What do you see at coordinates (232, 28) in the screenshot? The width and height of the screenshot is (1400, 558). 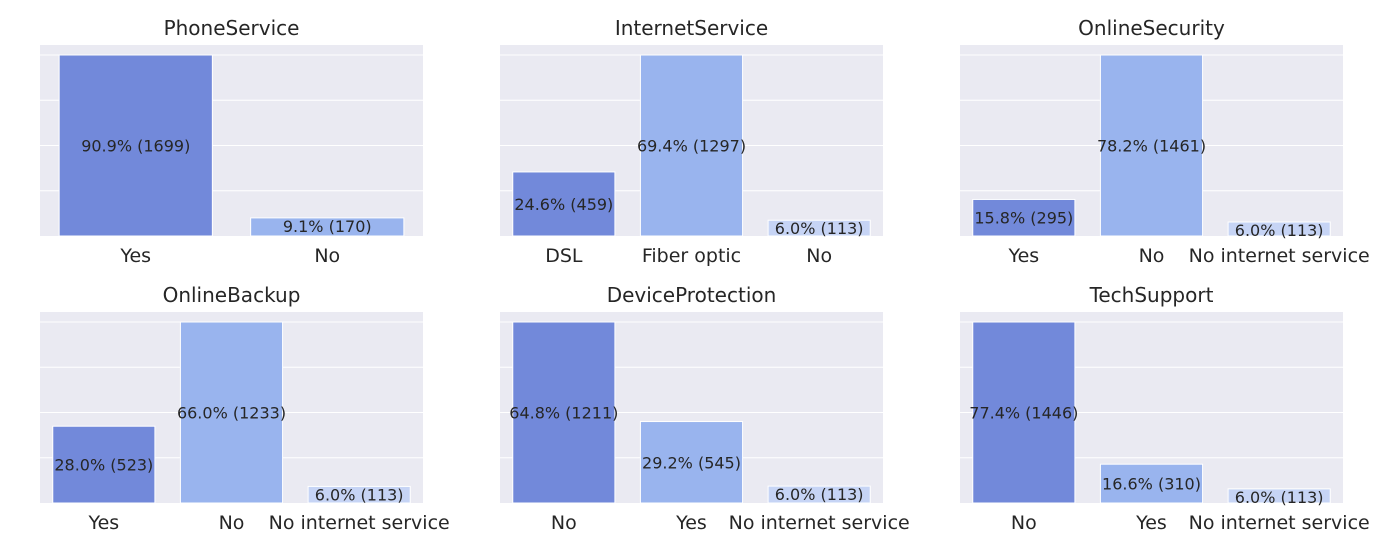 I see `chart-title: PhoneService` at bounding box center [232, 28].